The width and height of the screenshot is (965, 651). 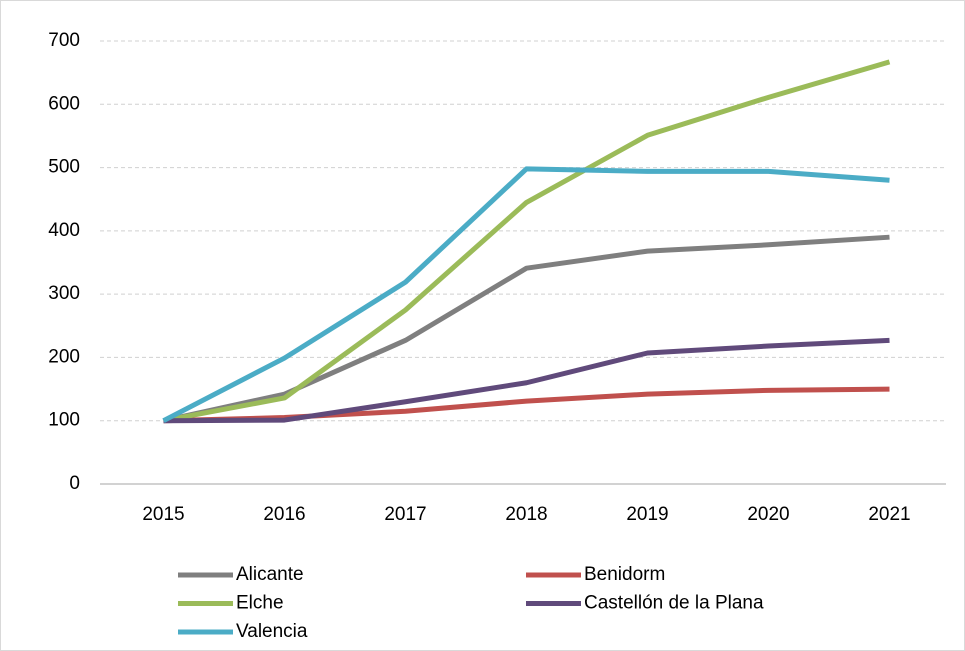 I want to click on x-tick-label: 2020, so click(x=768, y=514).